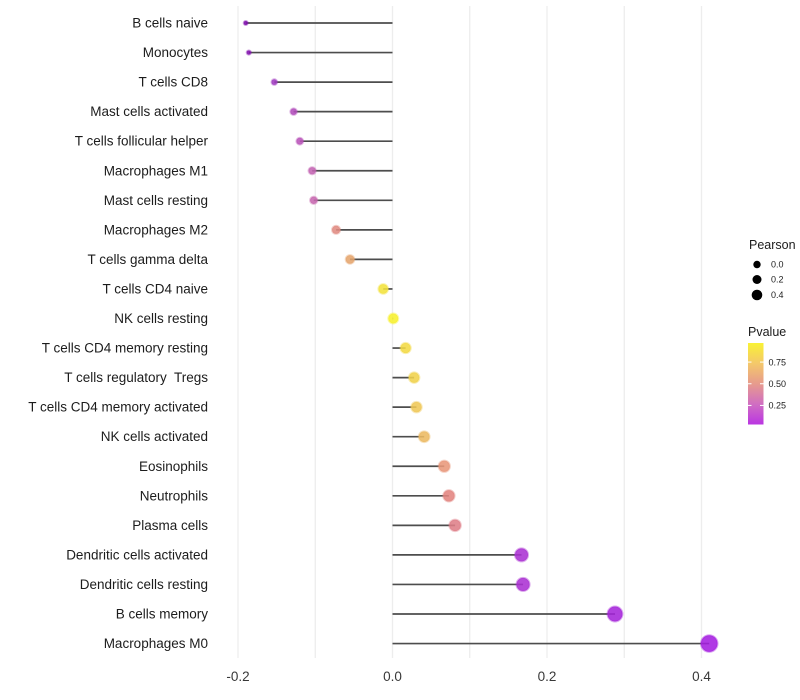  Describe the element at coordinates (142, 141) in the screenshot. I see `y-axis-label: T cells follicular helper` at that location.